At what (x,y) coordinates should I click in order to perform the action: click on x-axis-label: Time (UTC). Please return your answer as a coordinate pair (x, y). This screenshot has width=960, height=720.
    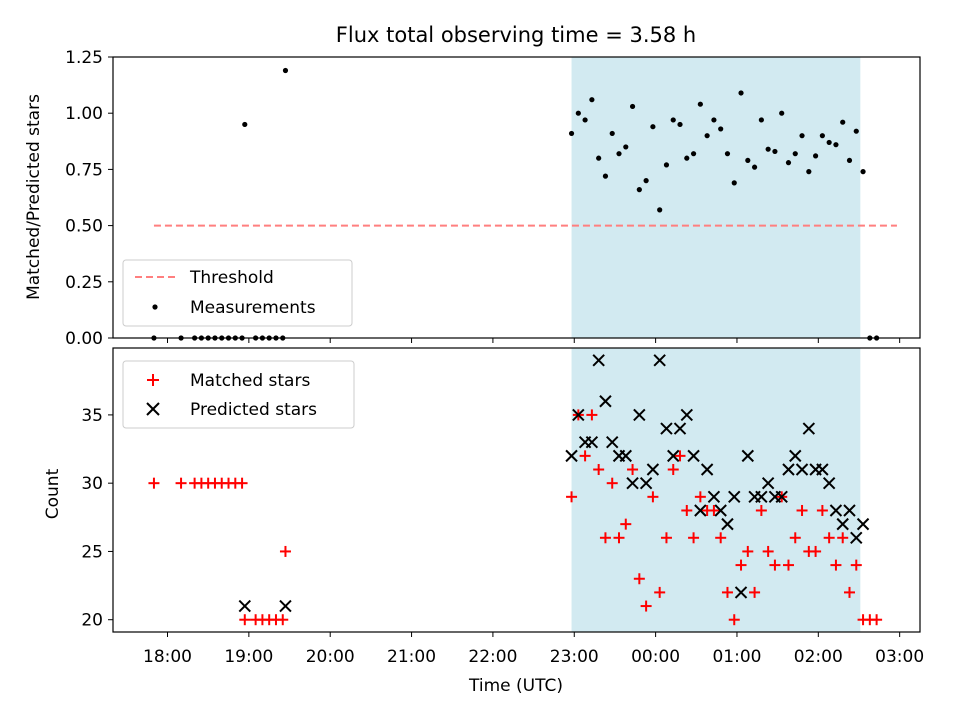
    Looking at the image, I should click on (515, 686).